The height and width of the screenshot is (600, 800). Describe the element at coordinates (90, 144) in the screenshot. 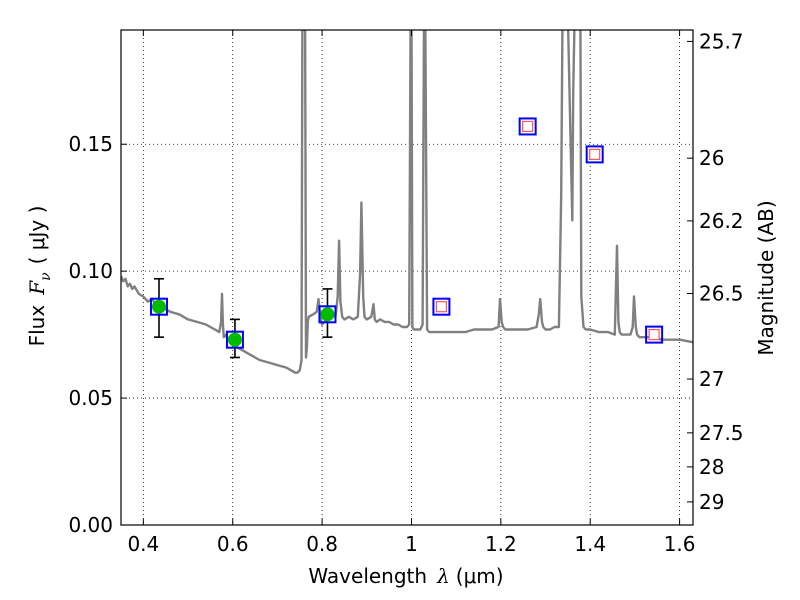

I see `y-tick-label: 0.15` at that location.